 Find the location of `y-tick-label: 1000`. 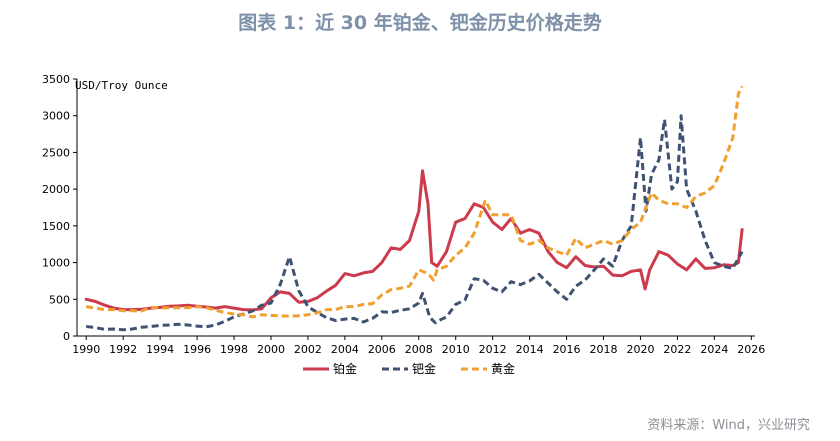

y-tick-label: 1000 is located at coordinates (56, 263).